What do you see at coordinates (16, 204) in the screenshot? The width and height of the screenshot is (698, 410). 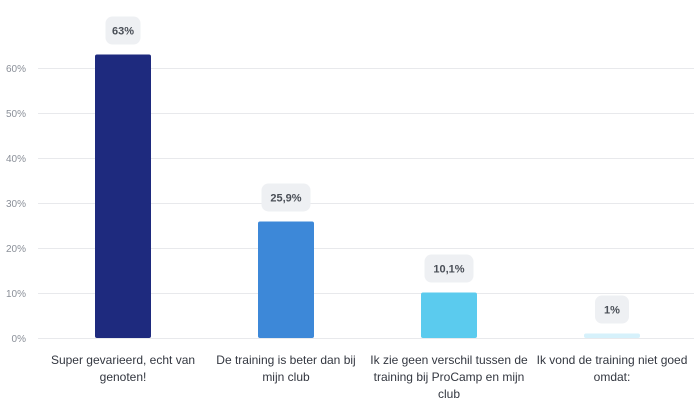 I see `y-tick-label: 30%` at bounding box center [16, 204].